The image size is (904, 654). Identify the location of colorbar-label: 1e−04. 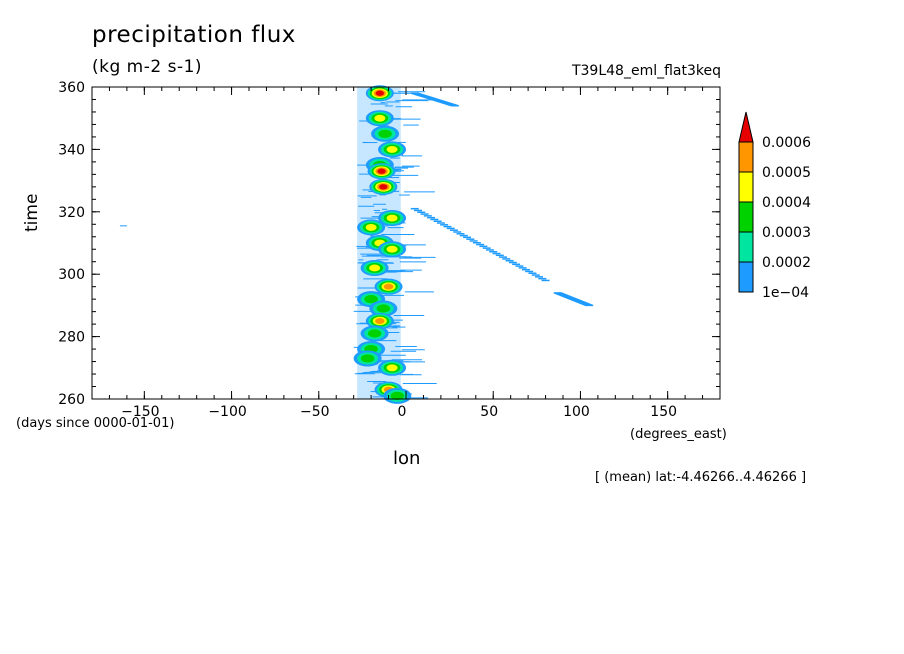
(785, 293).